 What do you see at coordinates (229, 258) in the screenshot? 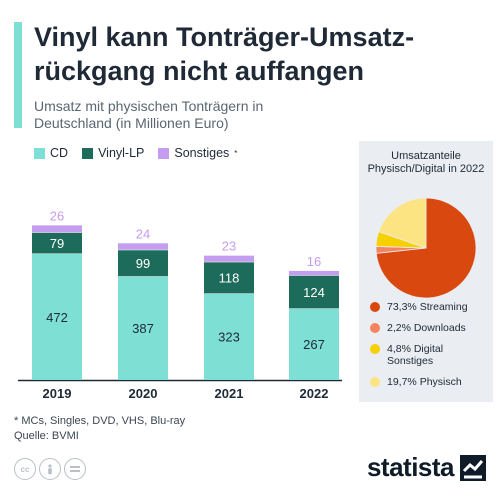
I see `bar-segment-sonstiges-2021` at bounding box center [229, 258].